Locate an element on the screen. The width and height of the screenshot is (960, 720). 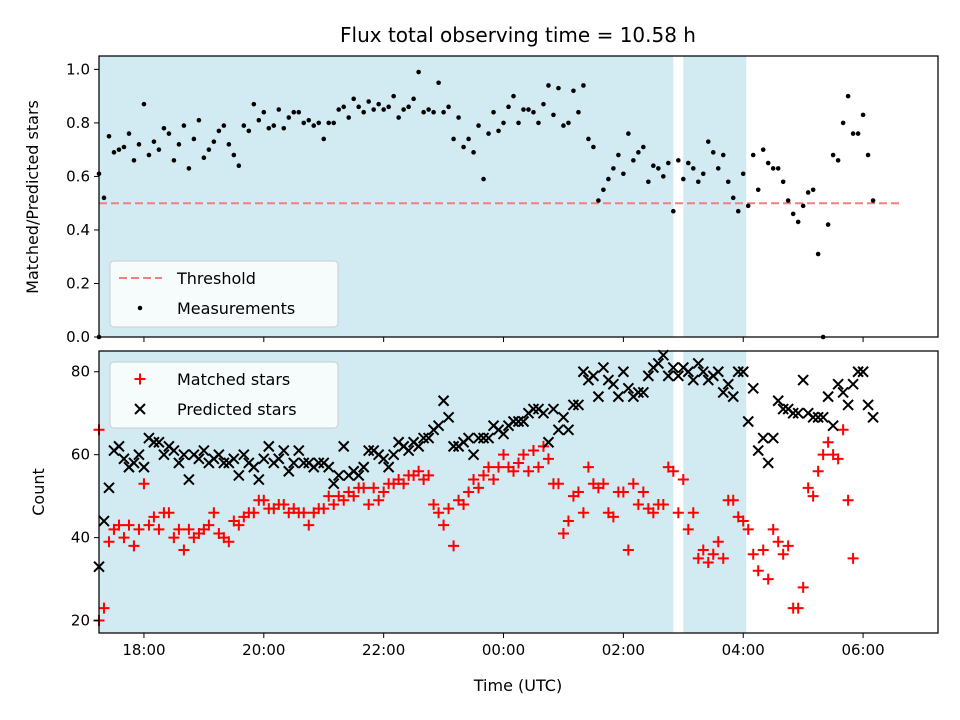
bottom-panel-ylabel: Count is located at coordinates (38, 492).